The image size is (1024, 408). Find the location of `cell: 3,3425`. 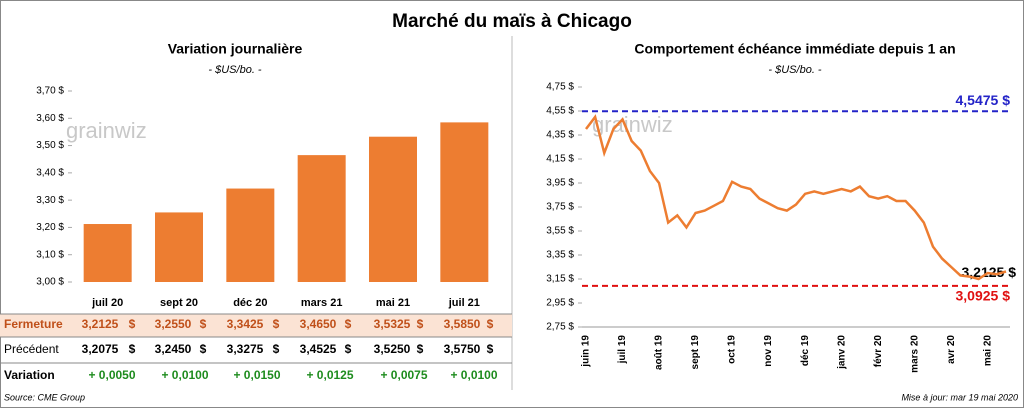

cell: 3,3425 is located at coordinates (245, 324).